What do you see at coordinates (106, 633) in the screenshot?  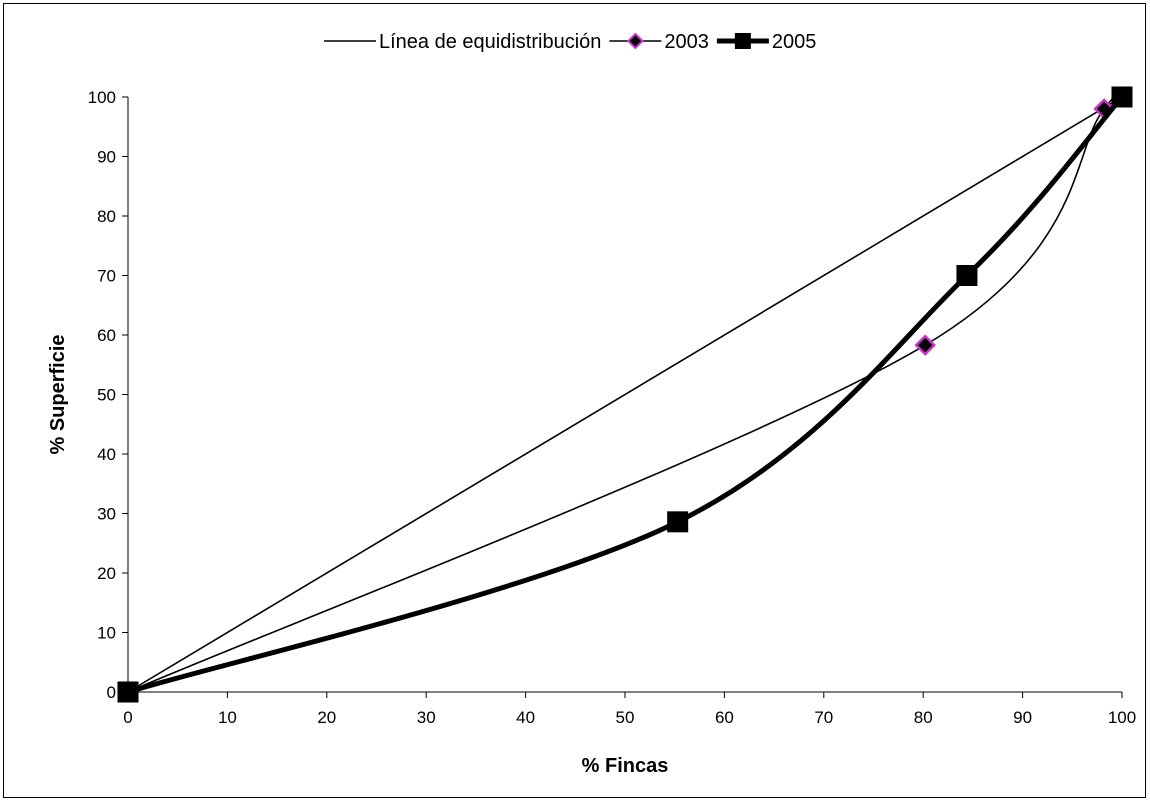 I see `y-tick-label: 10` at bounding box center [106, 633].